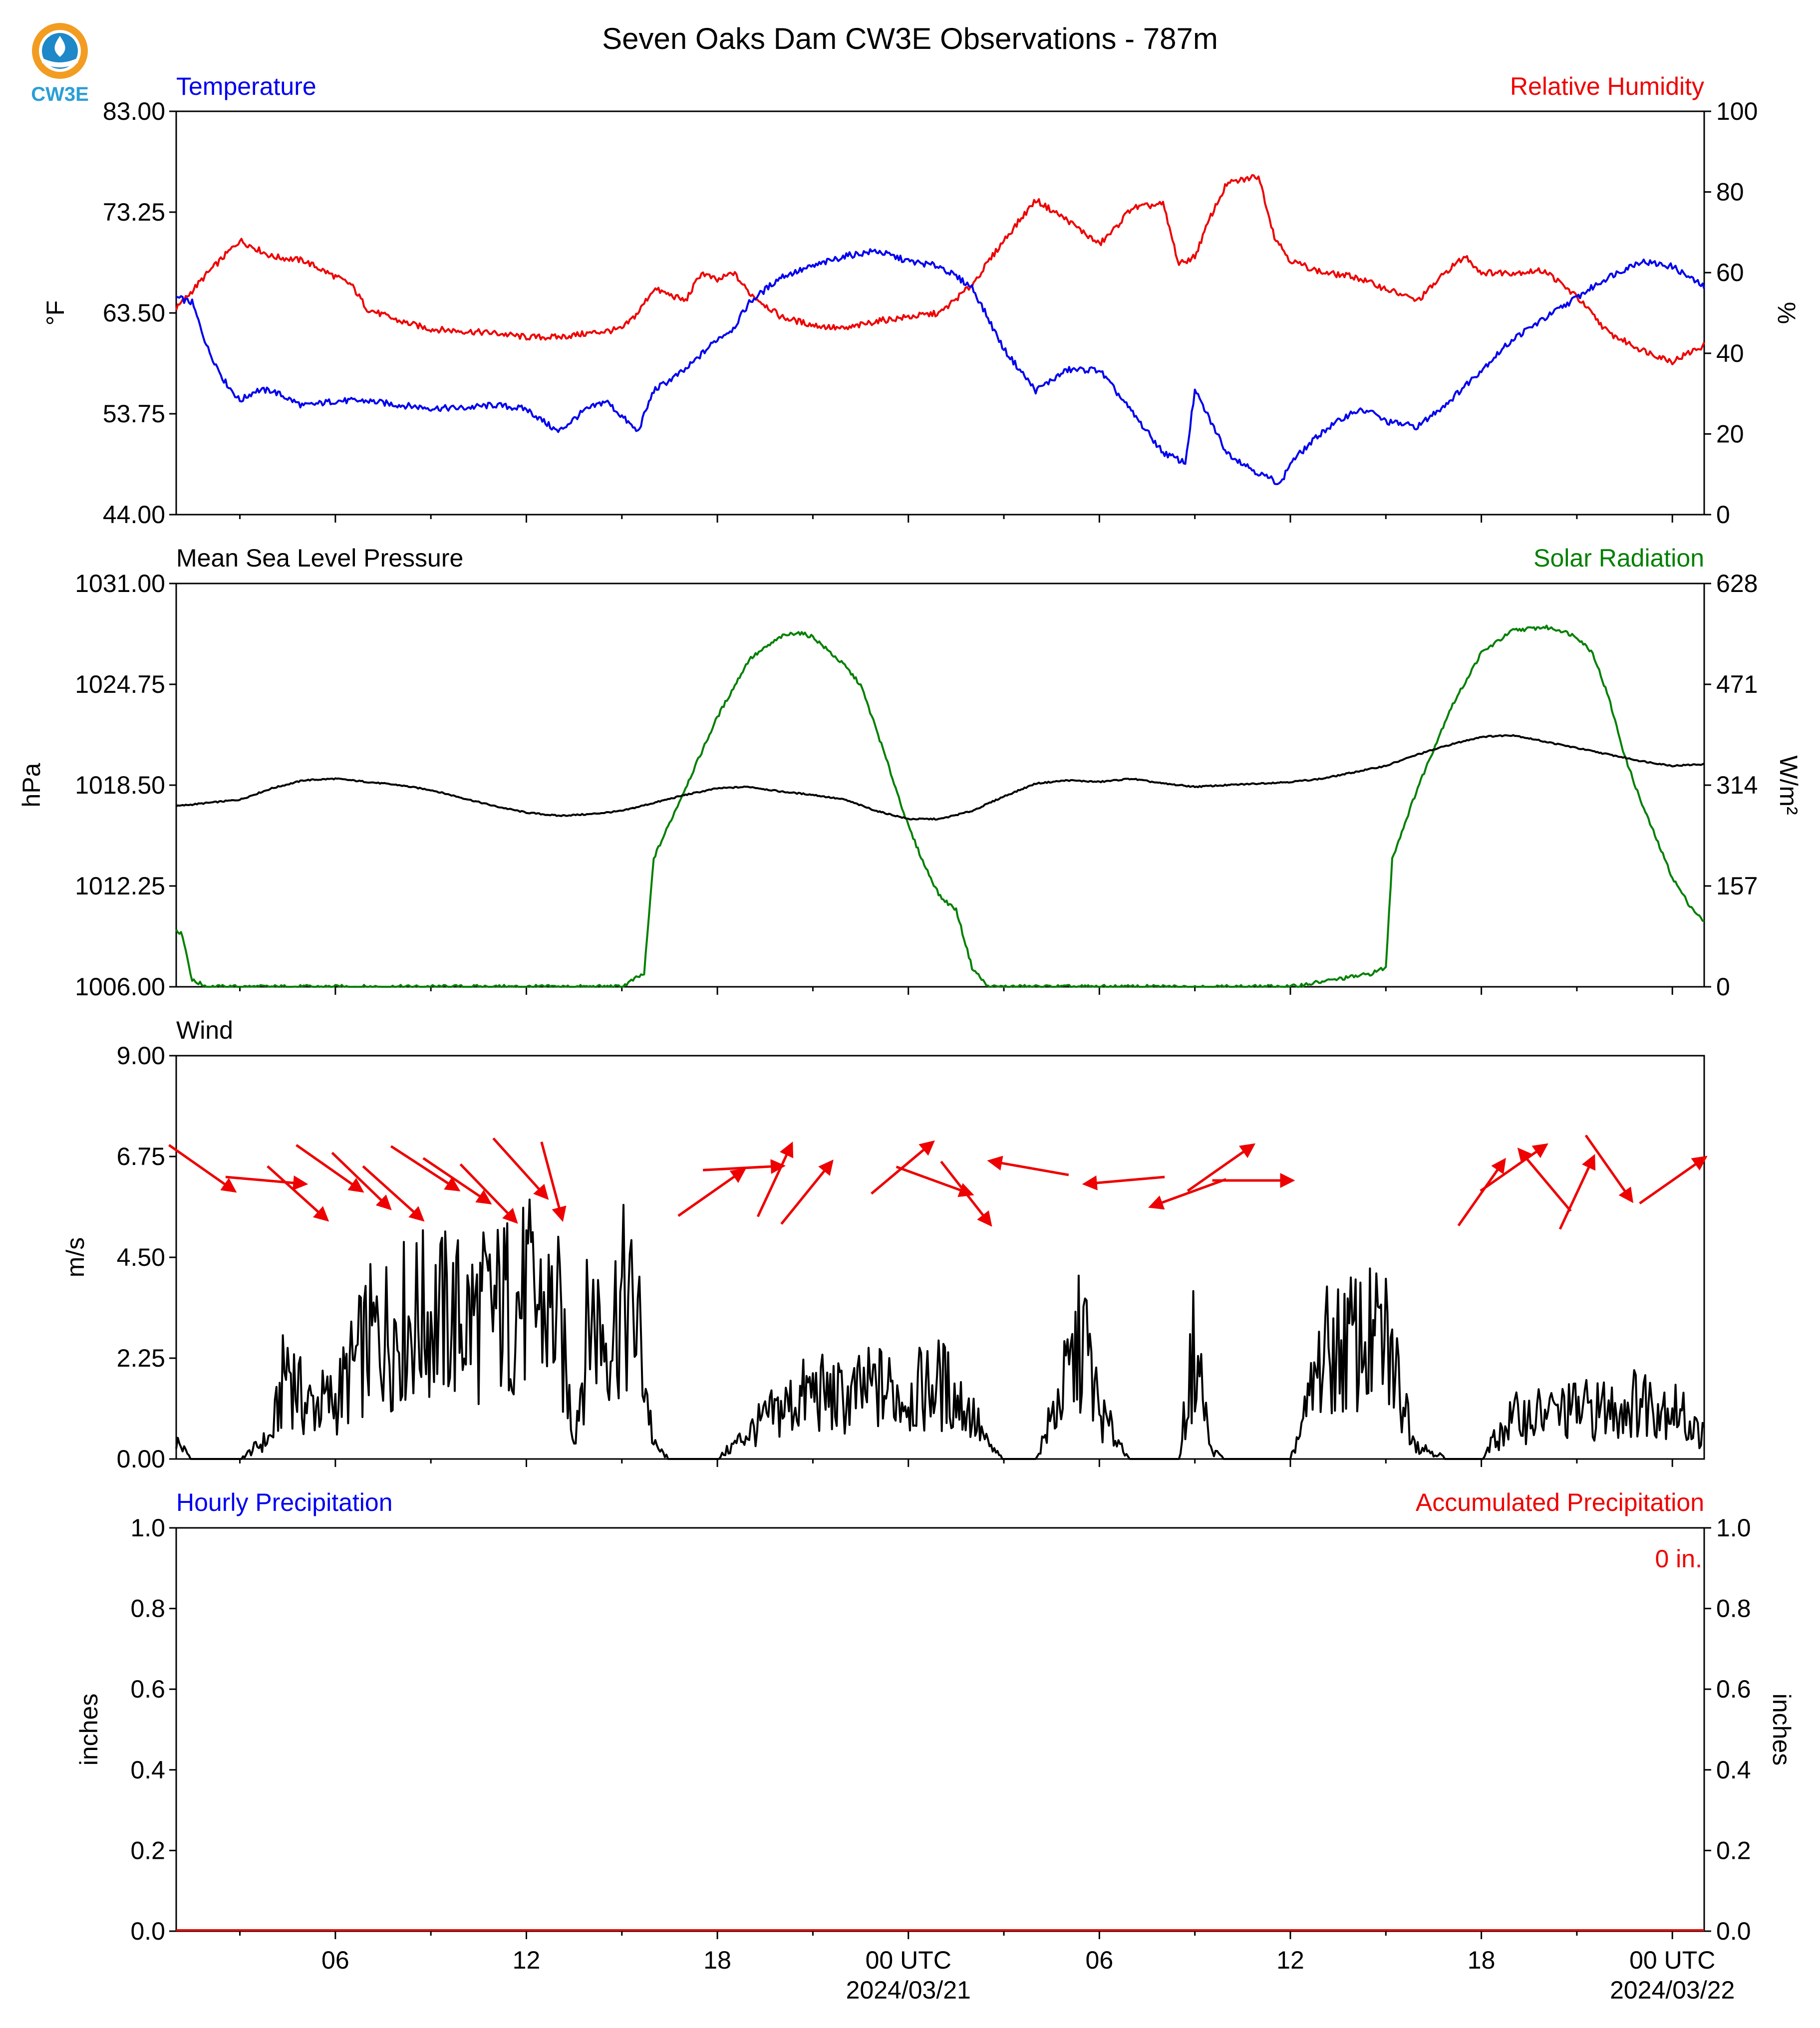 This screenshot has height=2028, width=1820. Describe the element at coordinates (1737, 886) in the screenshot. I see `y-tick-label: 157` at that location.